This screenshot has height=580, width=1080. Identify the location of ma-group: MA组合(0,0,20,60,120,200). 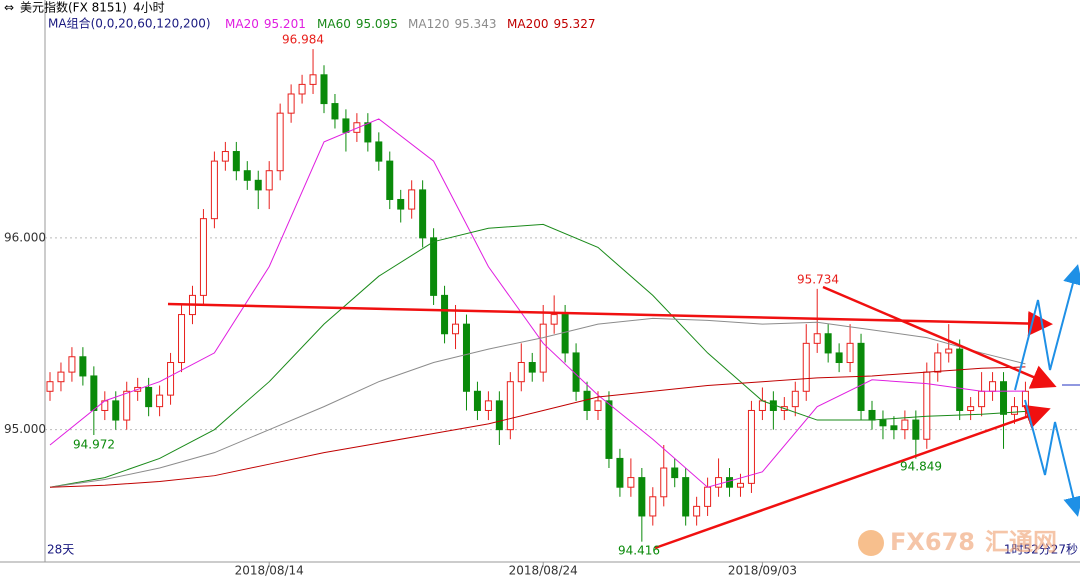
(129, 23).